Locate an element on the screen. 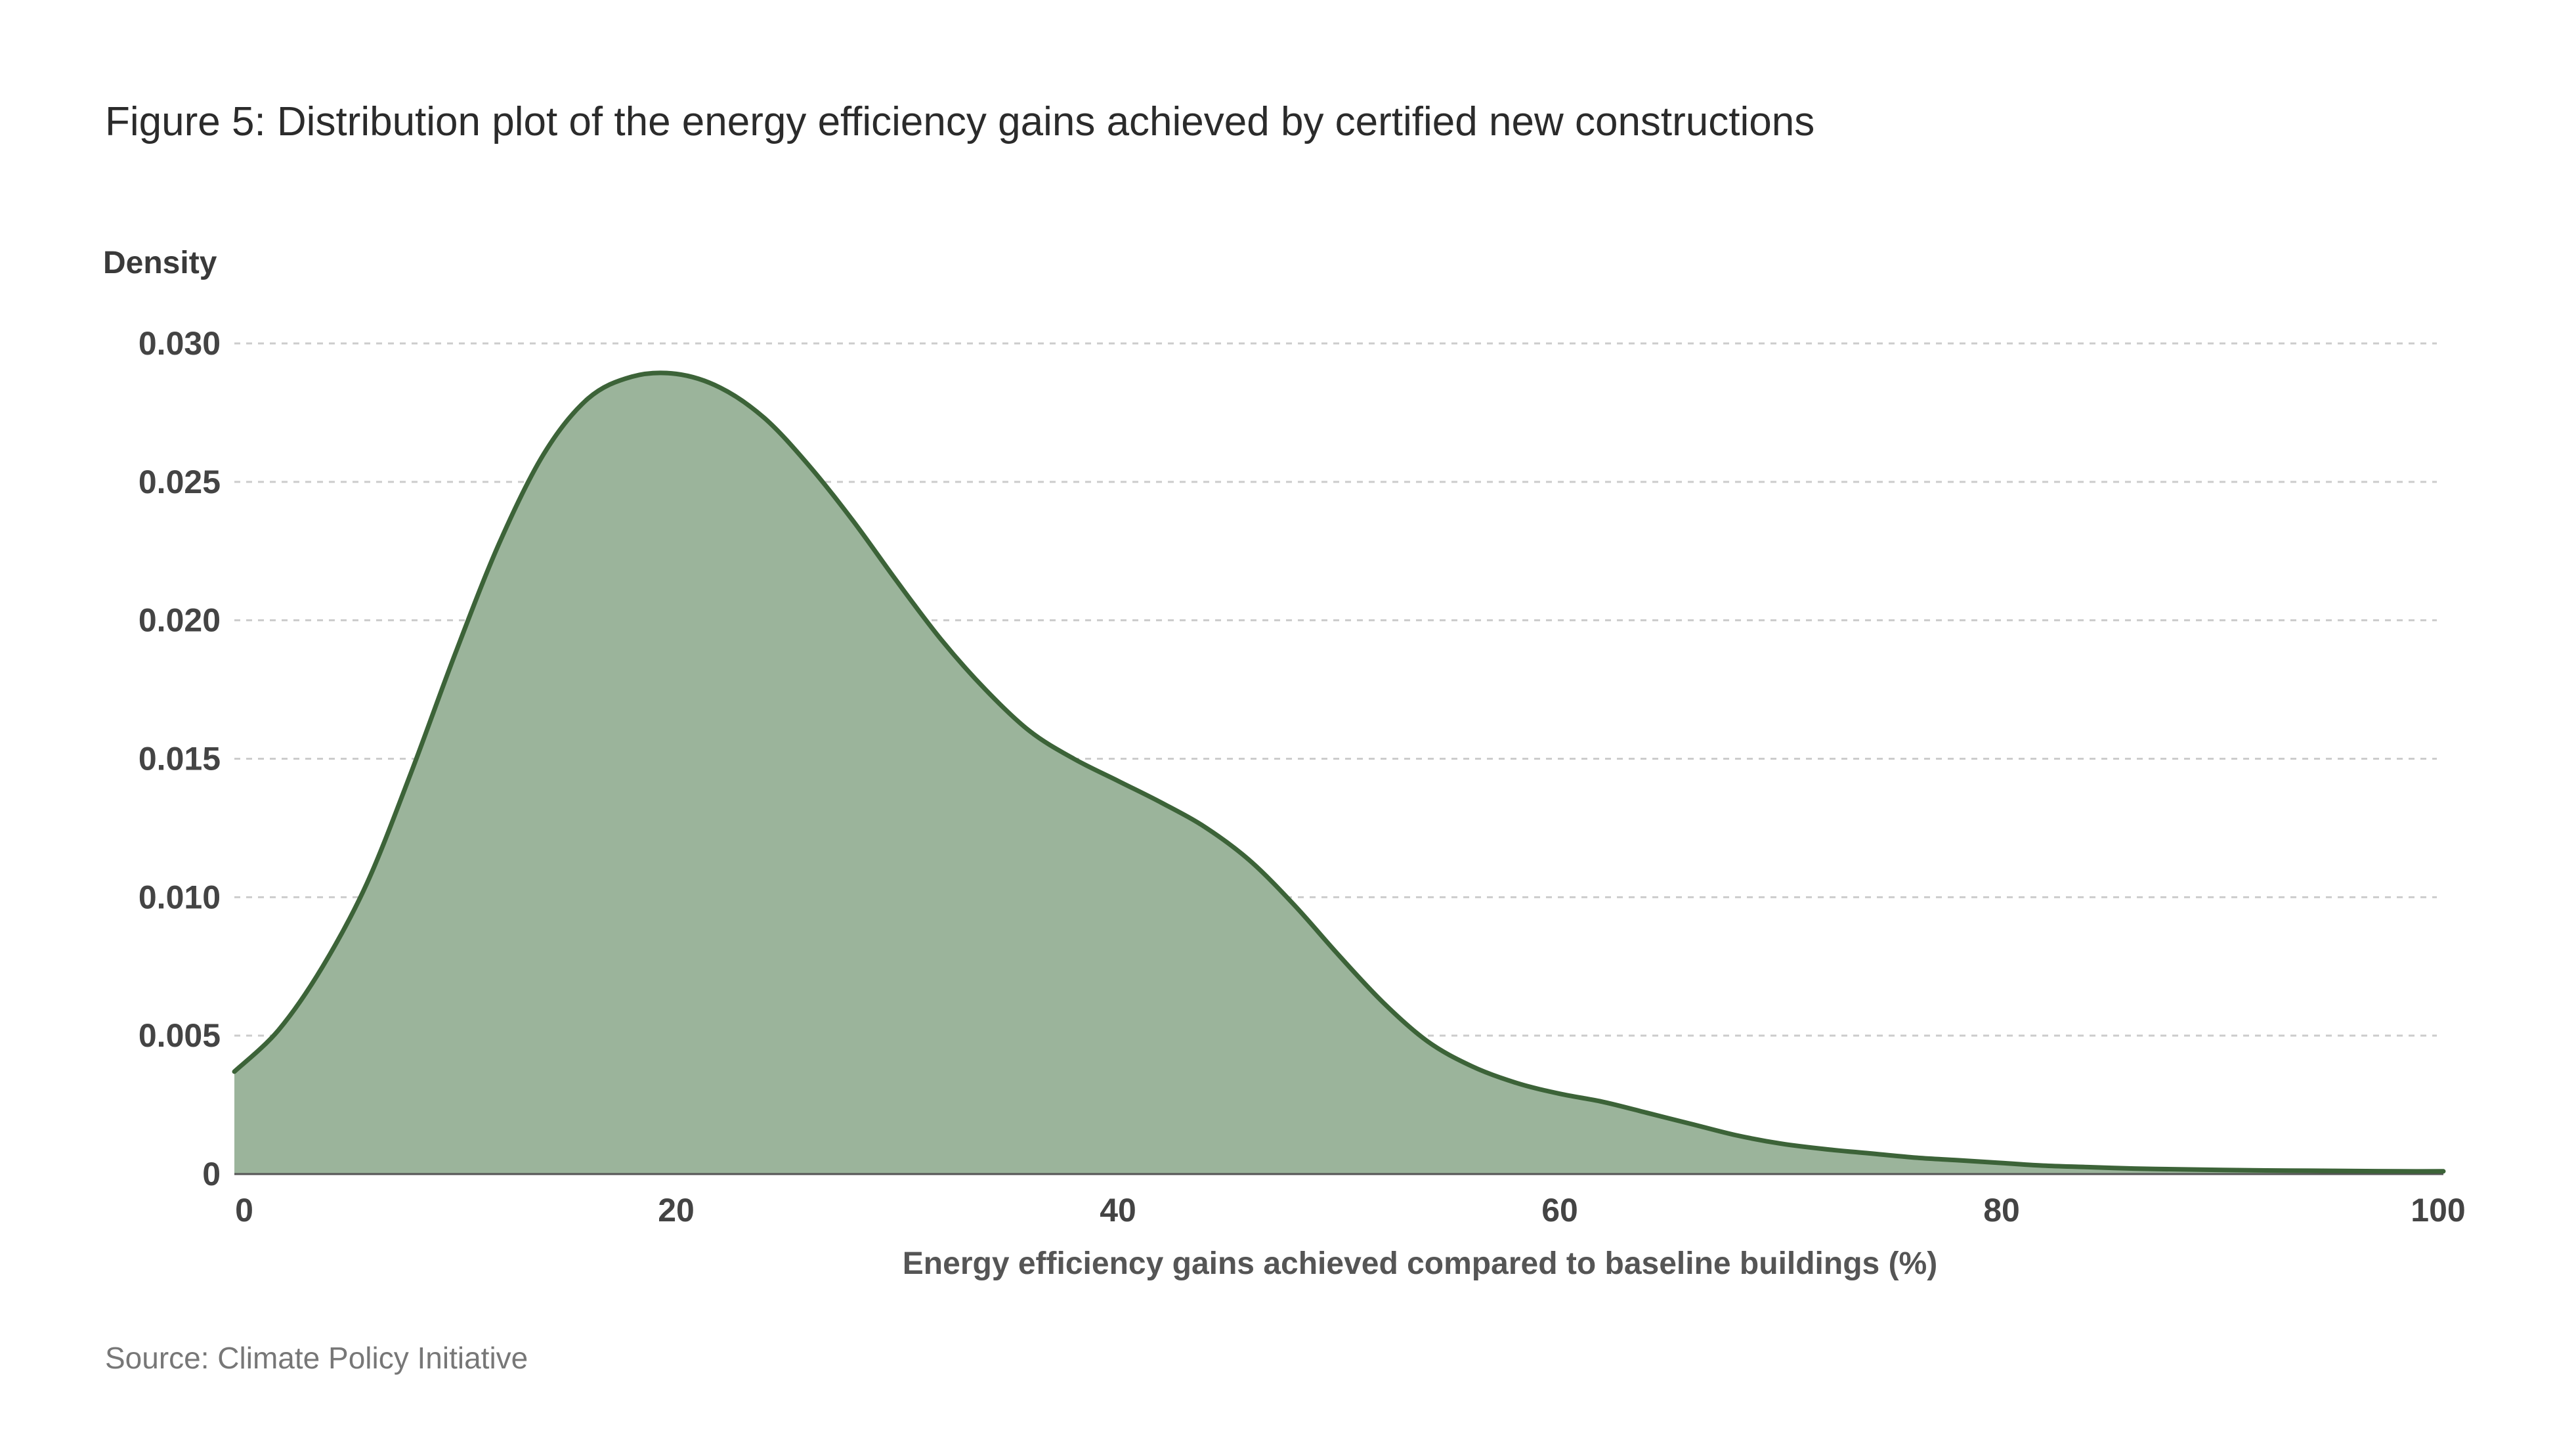  y-axis-ticks: 0 0.005 0.010 0.015 0.020 0.025 0.030 is located at coordinates (180, 759).